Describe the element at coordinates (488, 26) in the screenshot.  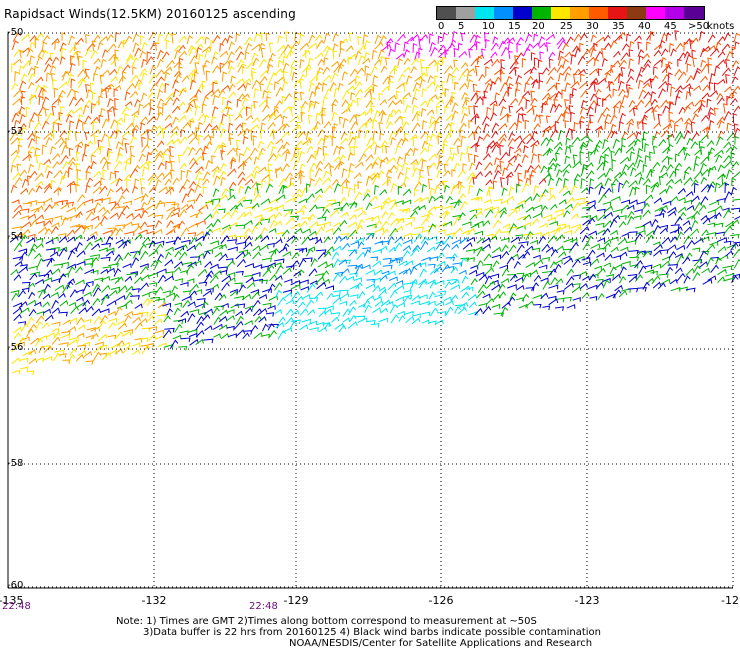
I see `legend-label: 10` at that location.